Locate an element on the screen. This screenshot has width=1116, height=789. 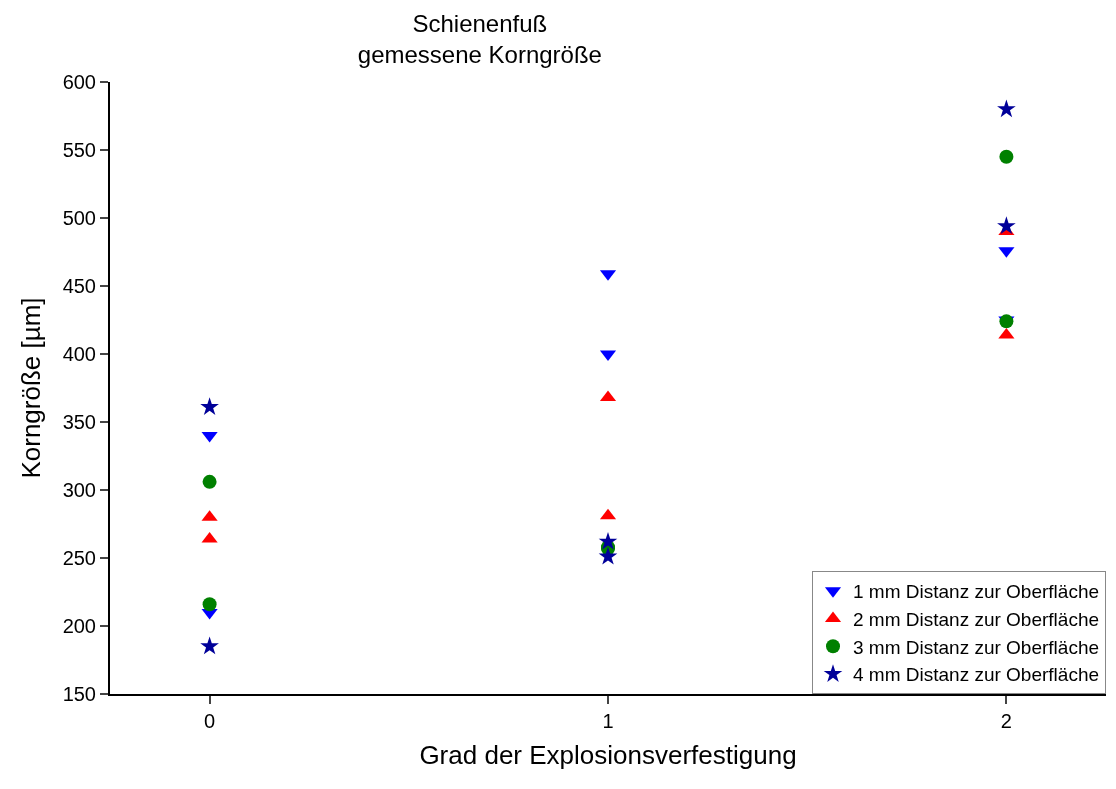
legend-label: 4 mm Distanz zur Oberfläche is located at coordinates (976, 675).